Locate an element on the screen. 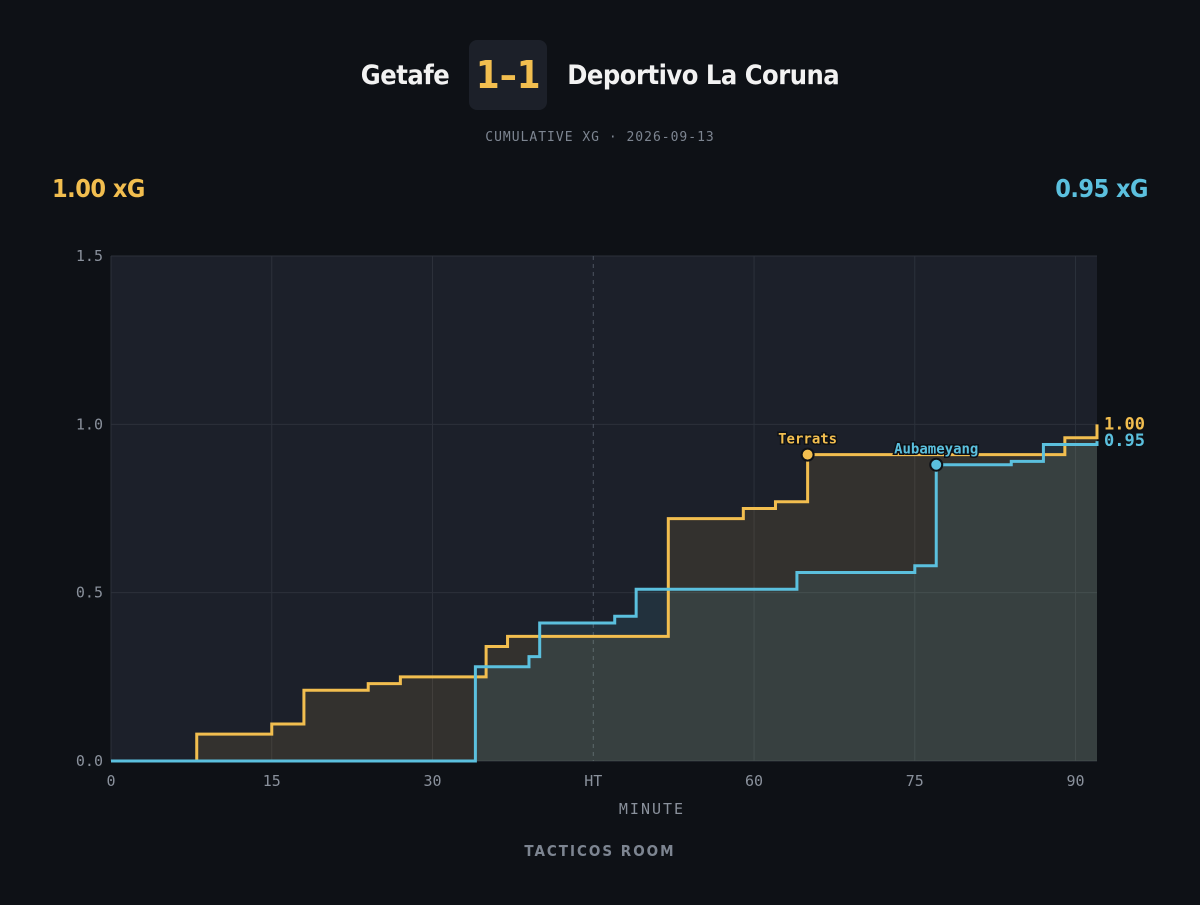 The height and width of the screenshot is (905, 1200). series-end-label: 0.95 is located at coordinates (1124, 441).